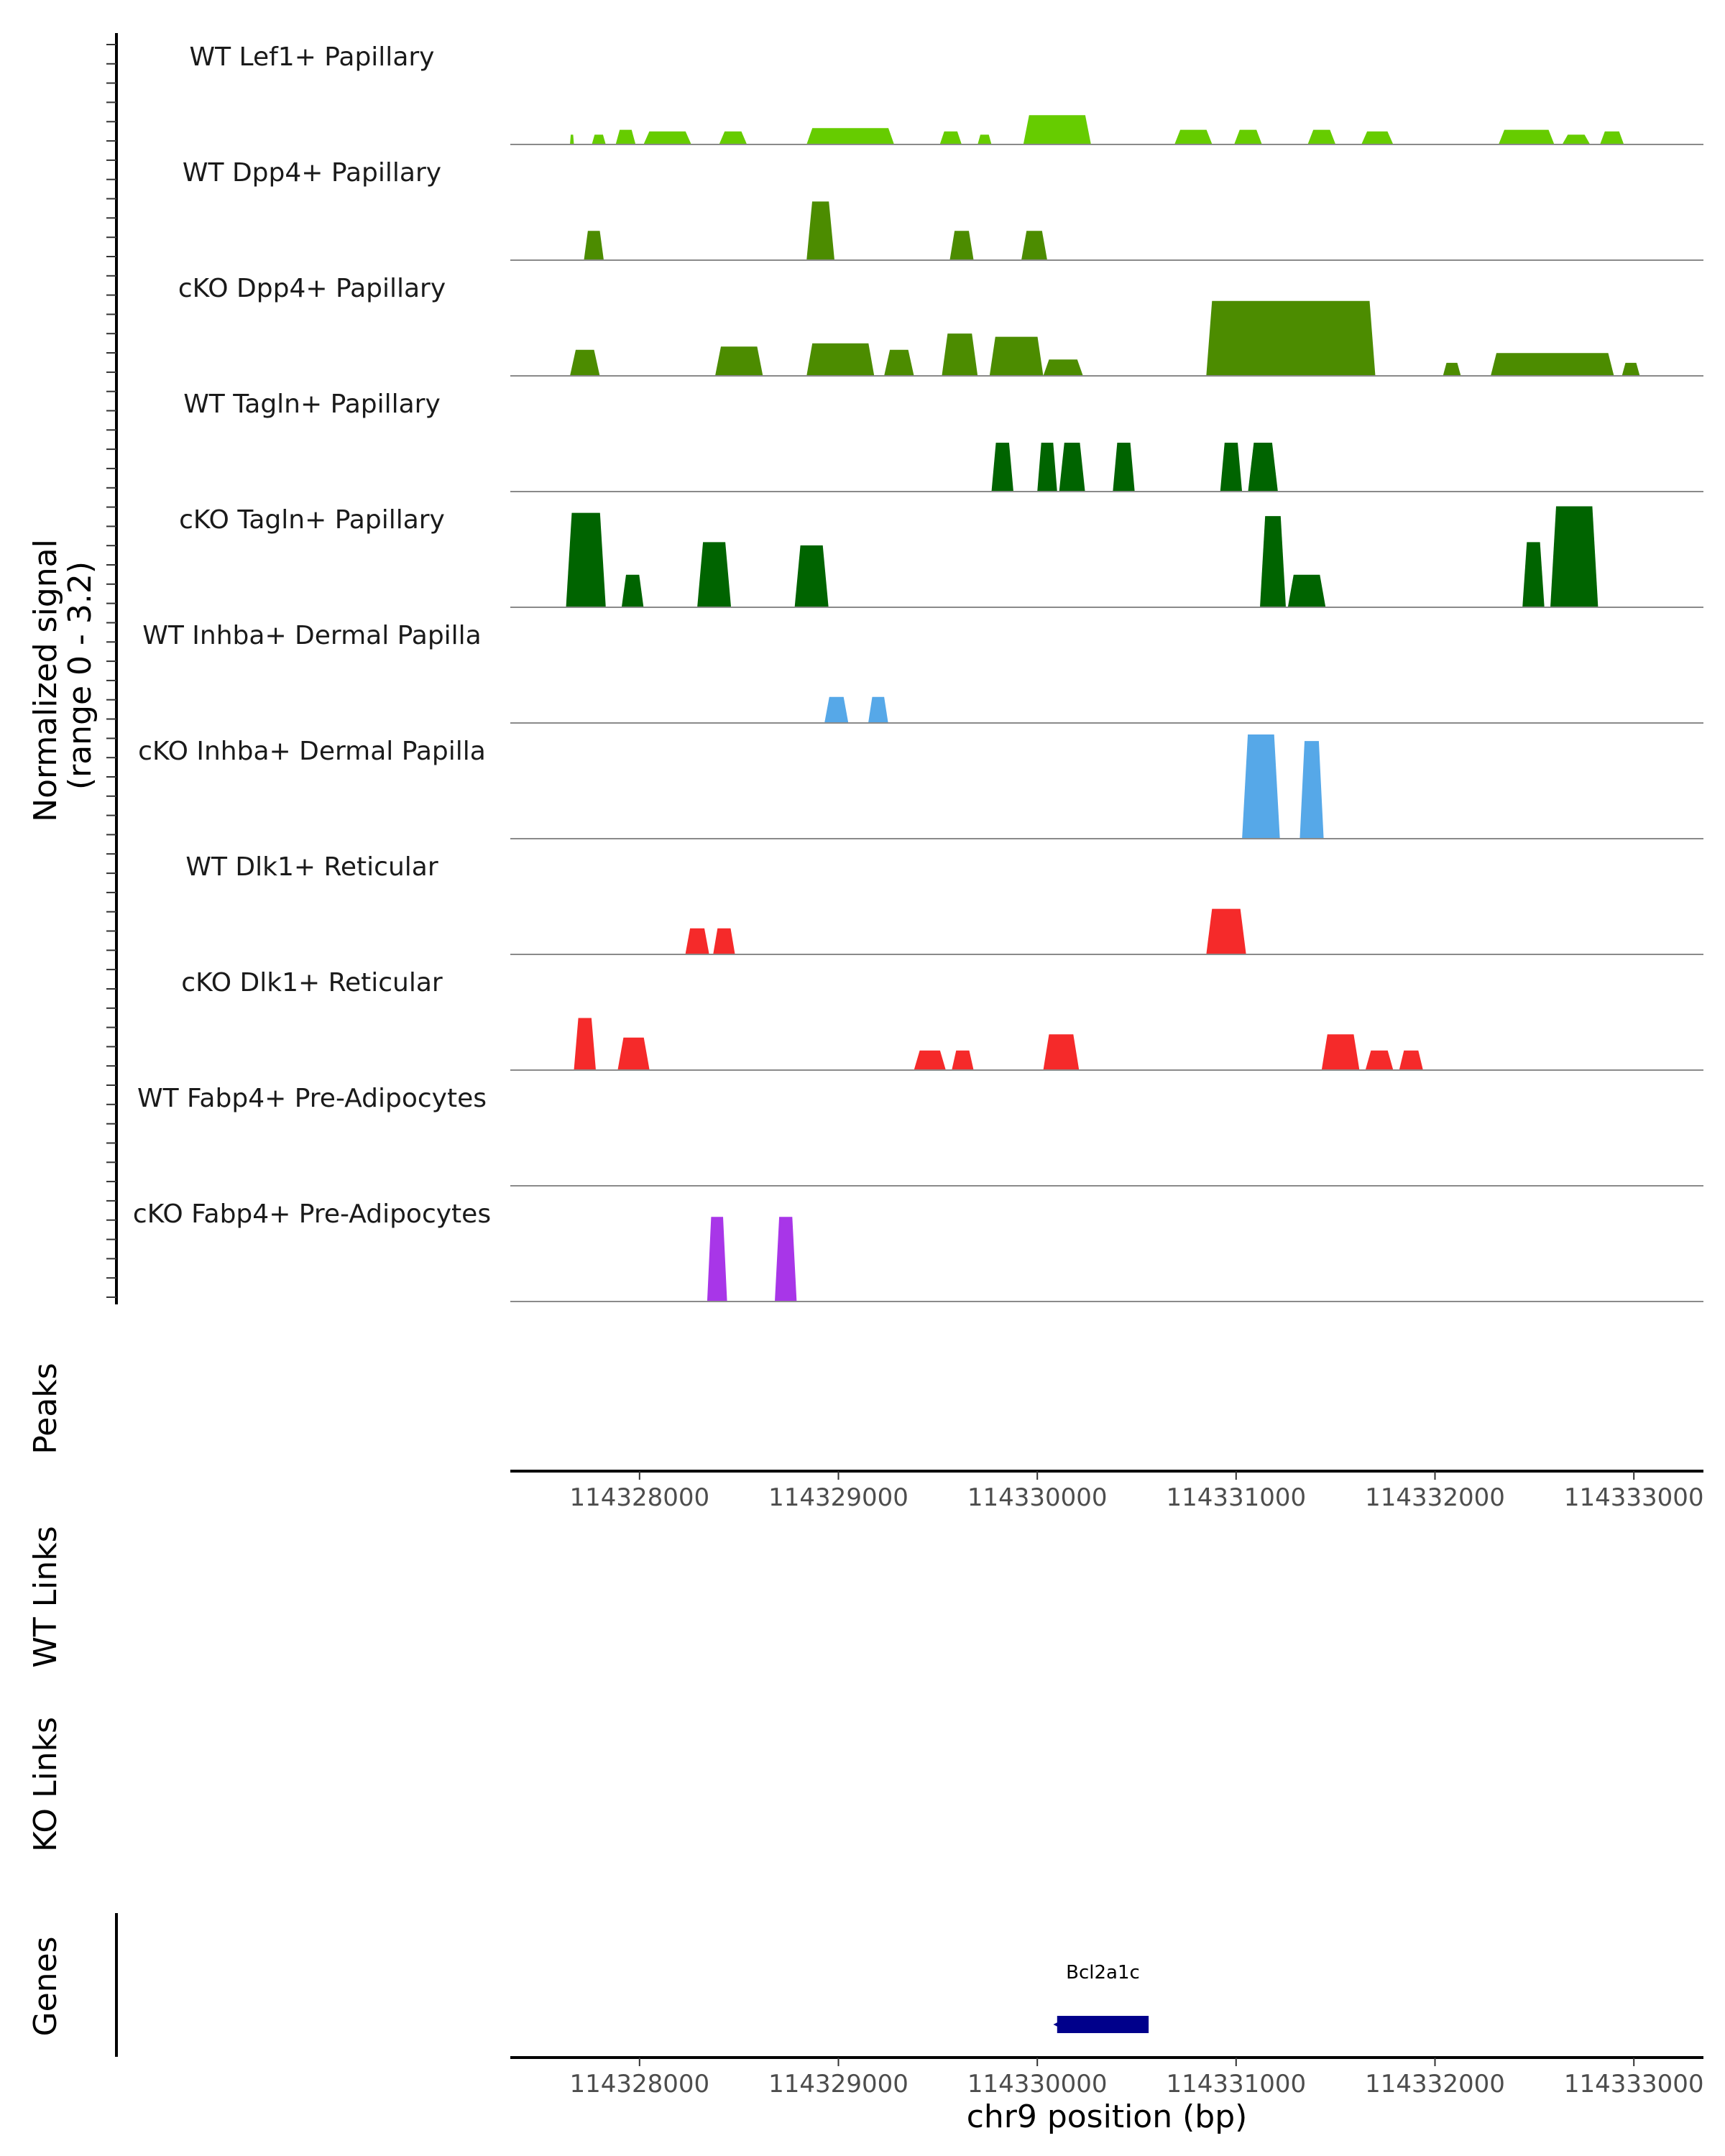 This screenshot has height=2156, width=1725. Describe the element at coordinates (940, 326) in the screenshot. I see `coverage-track: cKO Dpp4+ Papillary` at that location.